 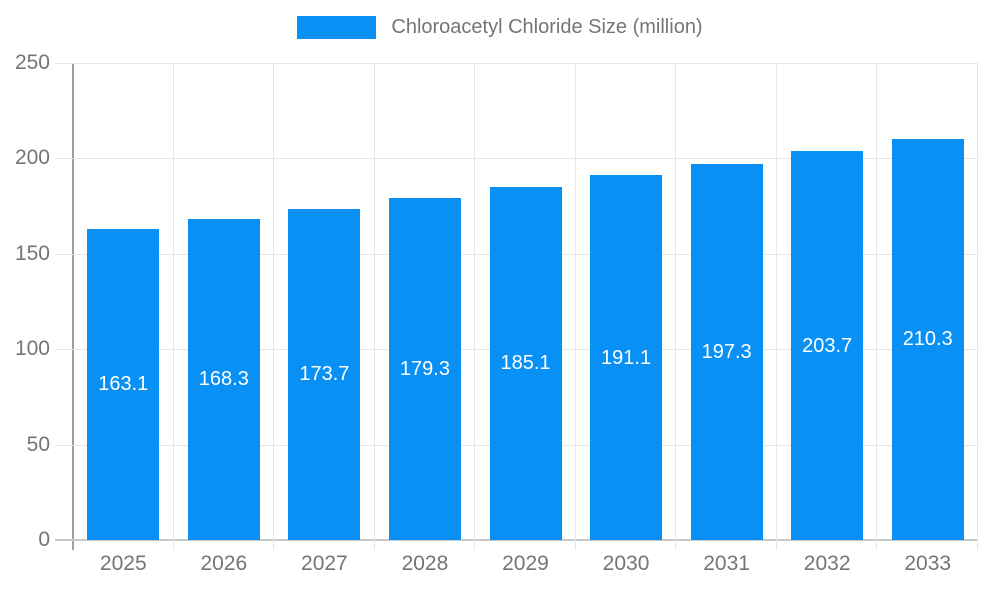 What do you see at coordinates (224, 563) in the screenshot?
I see `x-axis-label: 2026` at bounding box center [224, 563].